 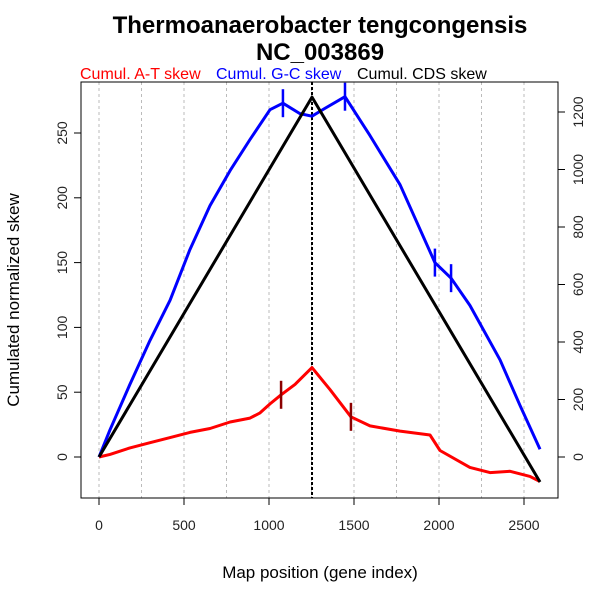 What do you see at coordinates (578, 169) in the screenshot?
I see `y2-tick-label: 1000` at bounding box center [578, 169].